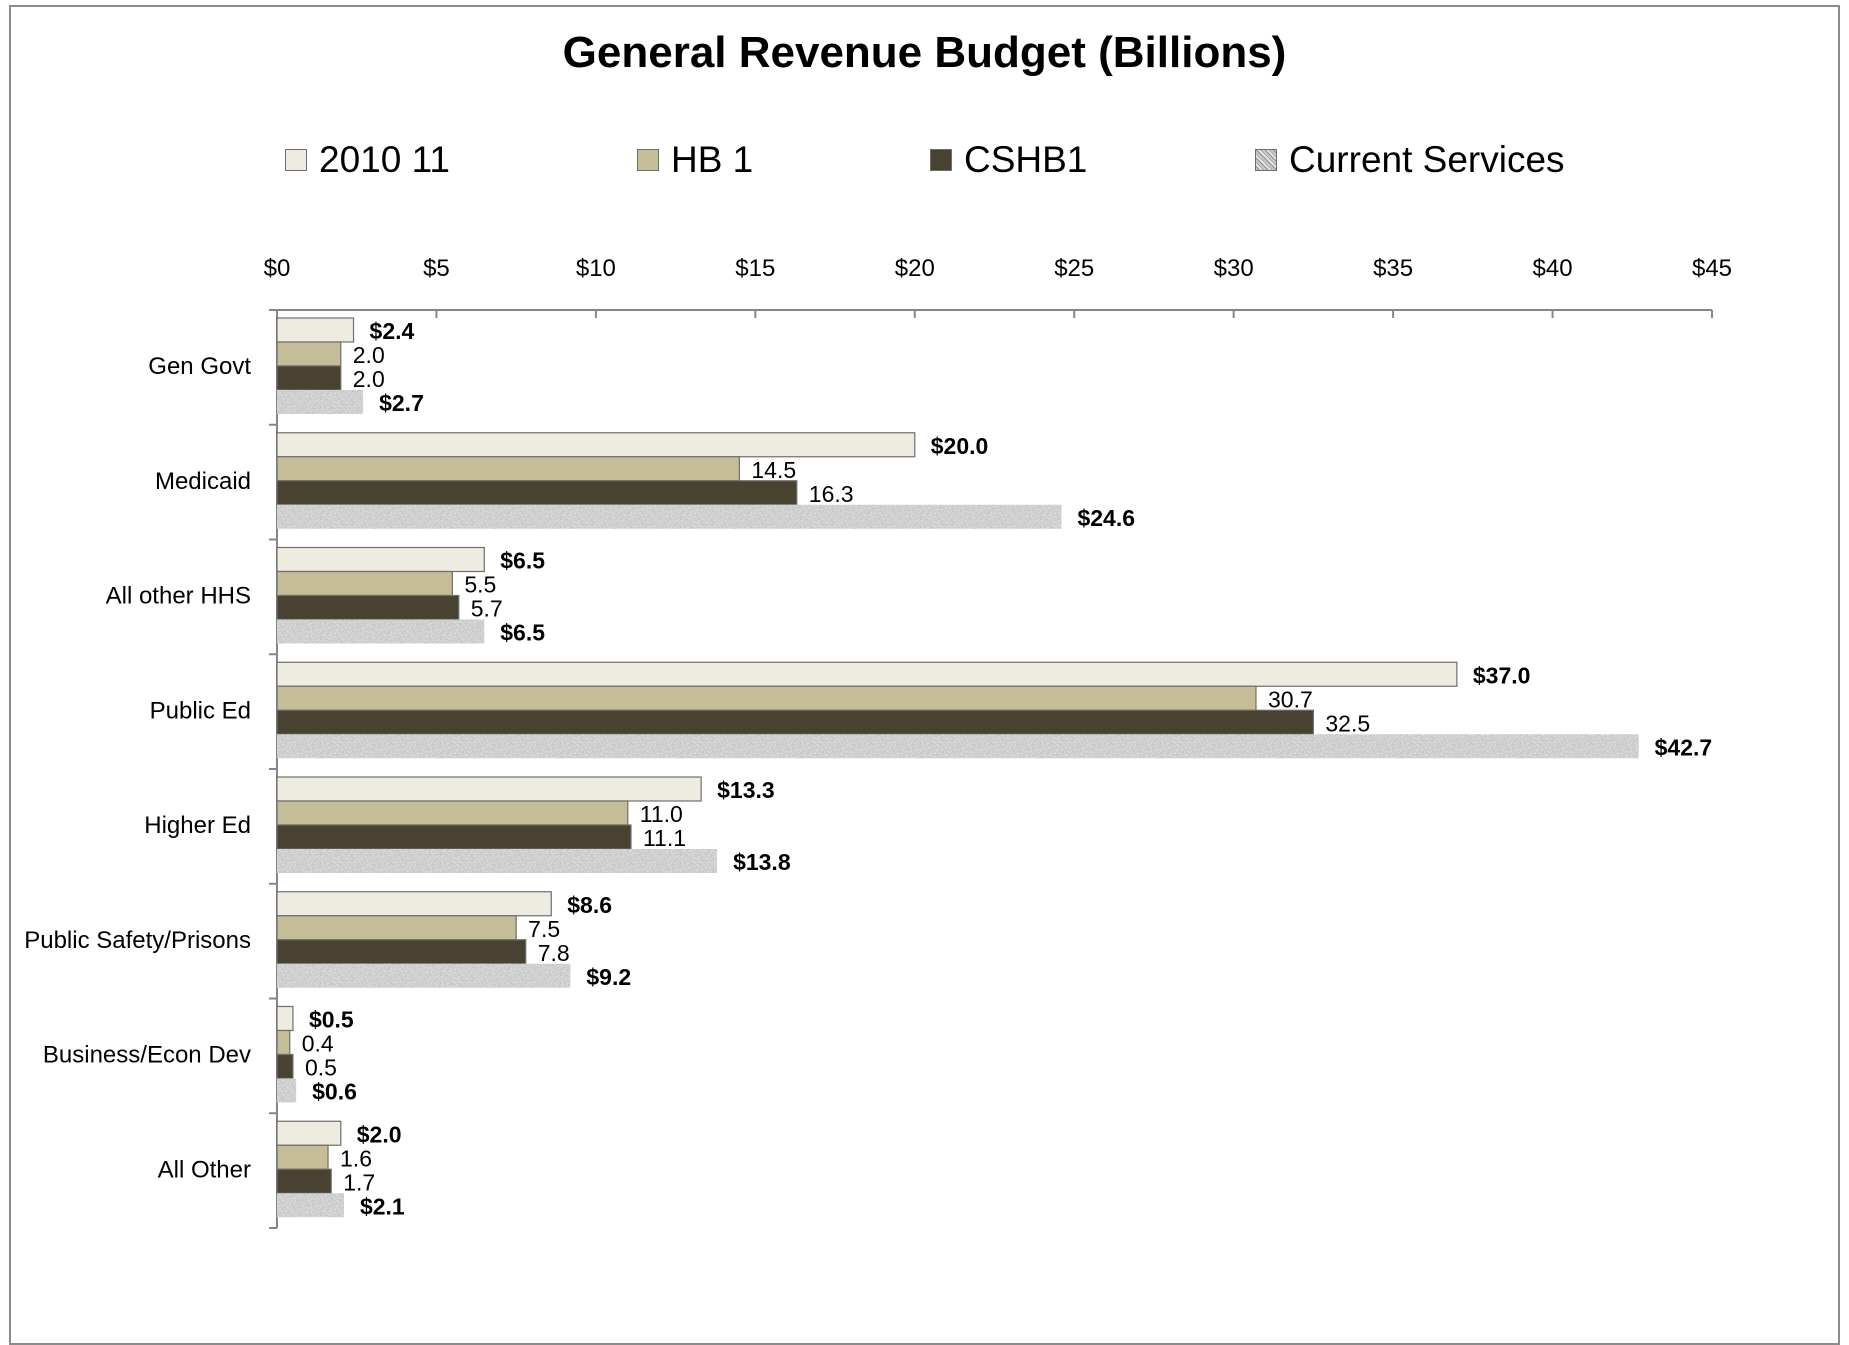 The image size is (1849, 1345). What do you see at coordinates (147, 1055) in the screenshot?
I see `category-label: Business/Econ Dev` at bounding box center [147, 1055].